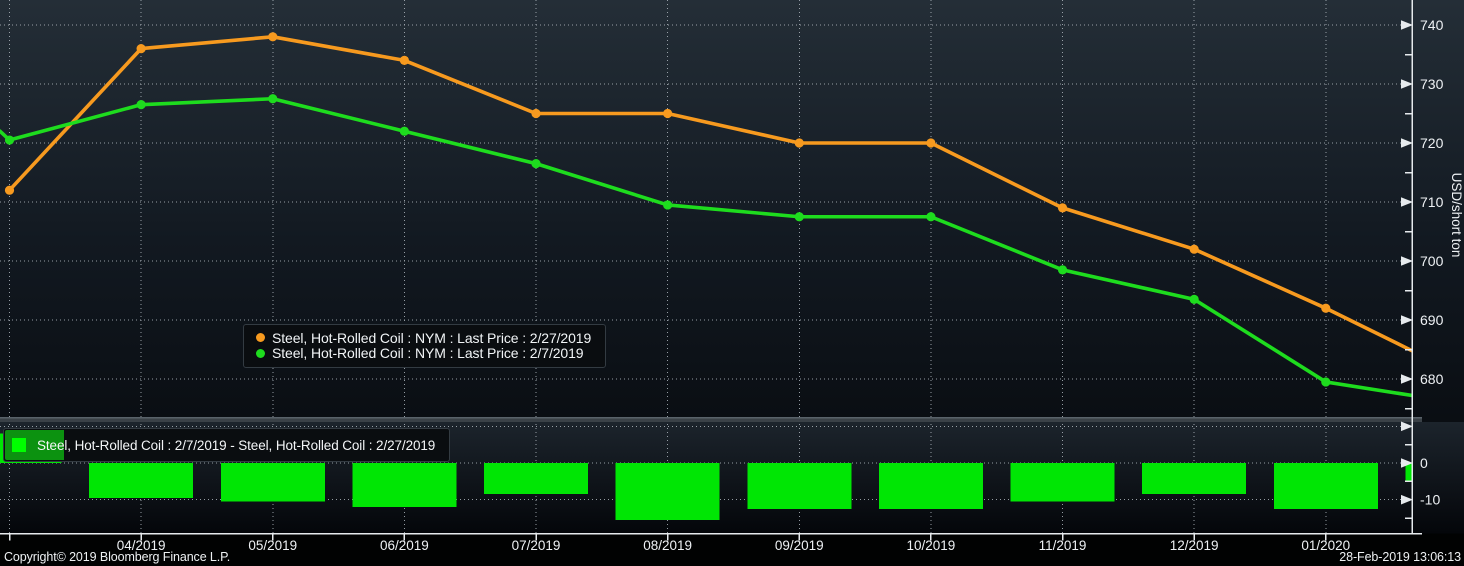 Image resolution: width=1464 pixels, height=566 pixels. Describe the element at coordinates (1062, 482) in the screenshot. I see `diff-bar-11-2019` at that location.